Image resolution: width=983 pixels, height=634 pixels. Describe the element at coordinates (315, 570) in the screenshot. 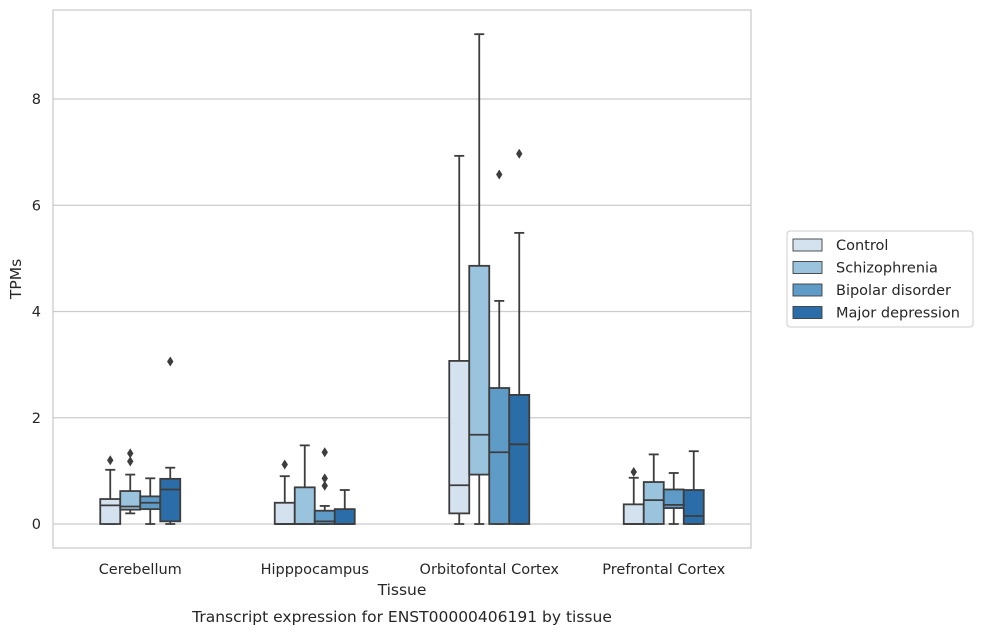

I see `x-tick-label: Hipppocampus` at that location.